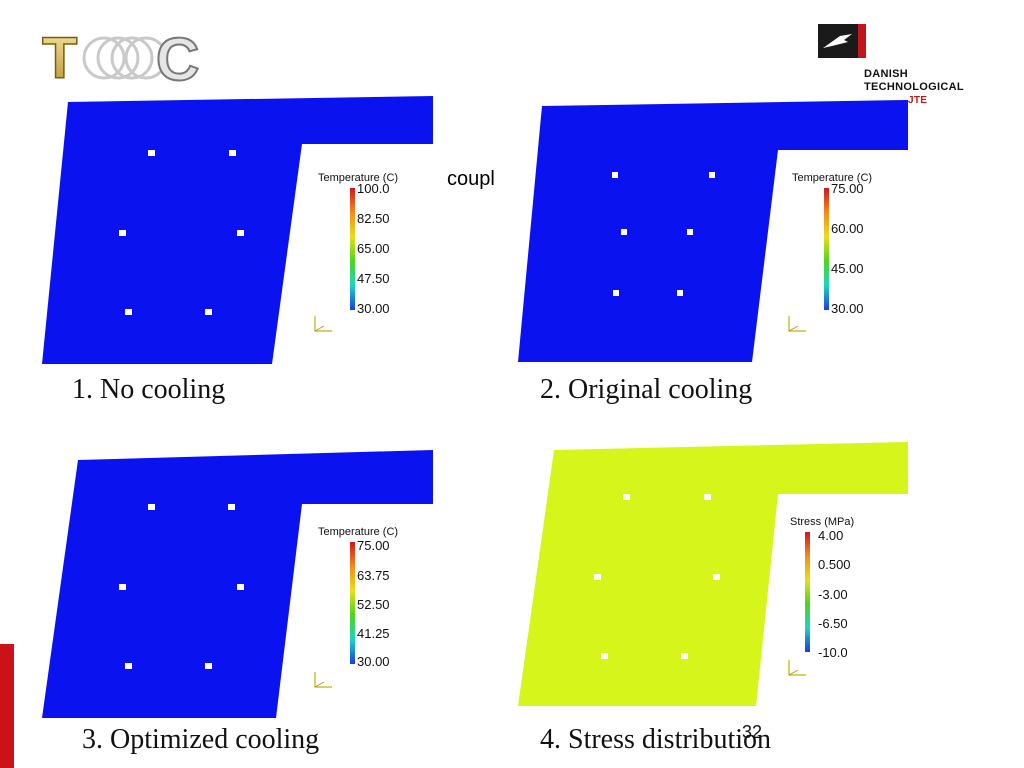 The width and height of the screenshot is (1024, 768). I want to click on legend-tick: 0.500, so click(834, 564).